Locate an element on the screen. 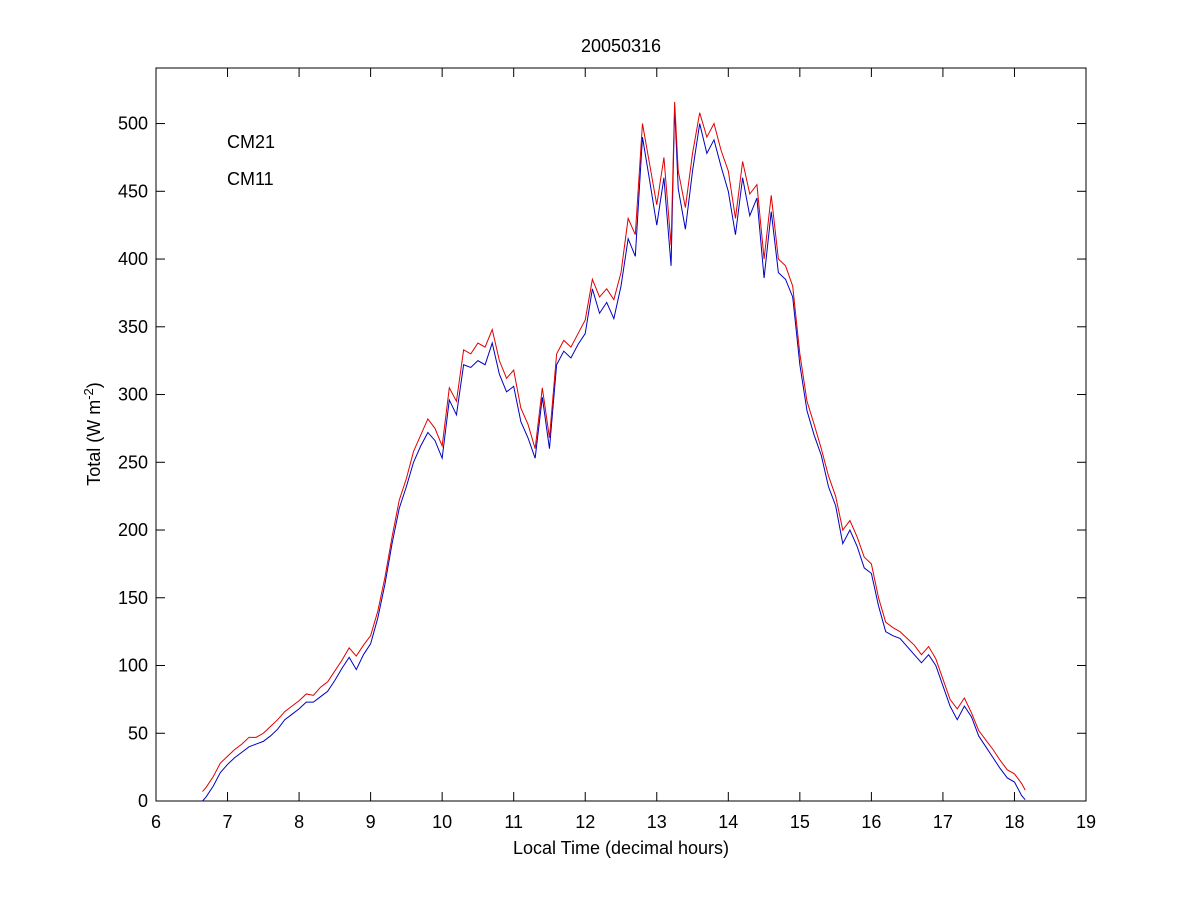 The height and width of the screenshot is (900, 1200). x-tick-label: 18 is located at coordinates (1014, 822).